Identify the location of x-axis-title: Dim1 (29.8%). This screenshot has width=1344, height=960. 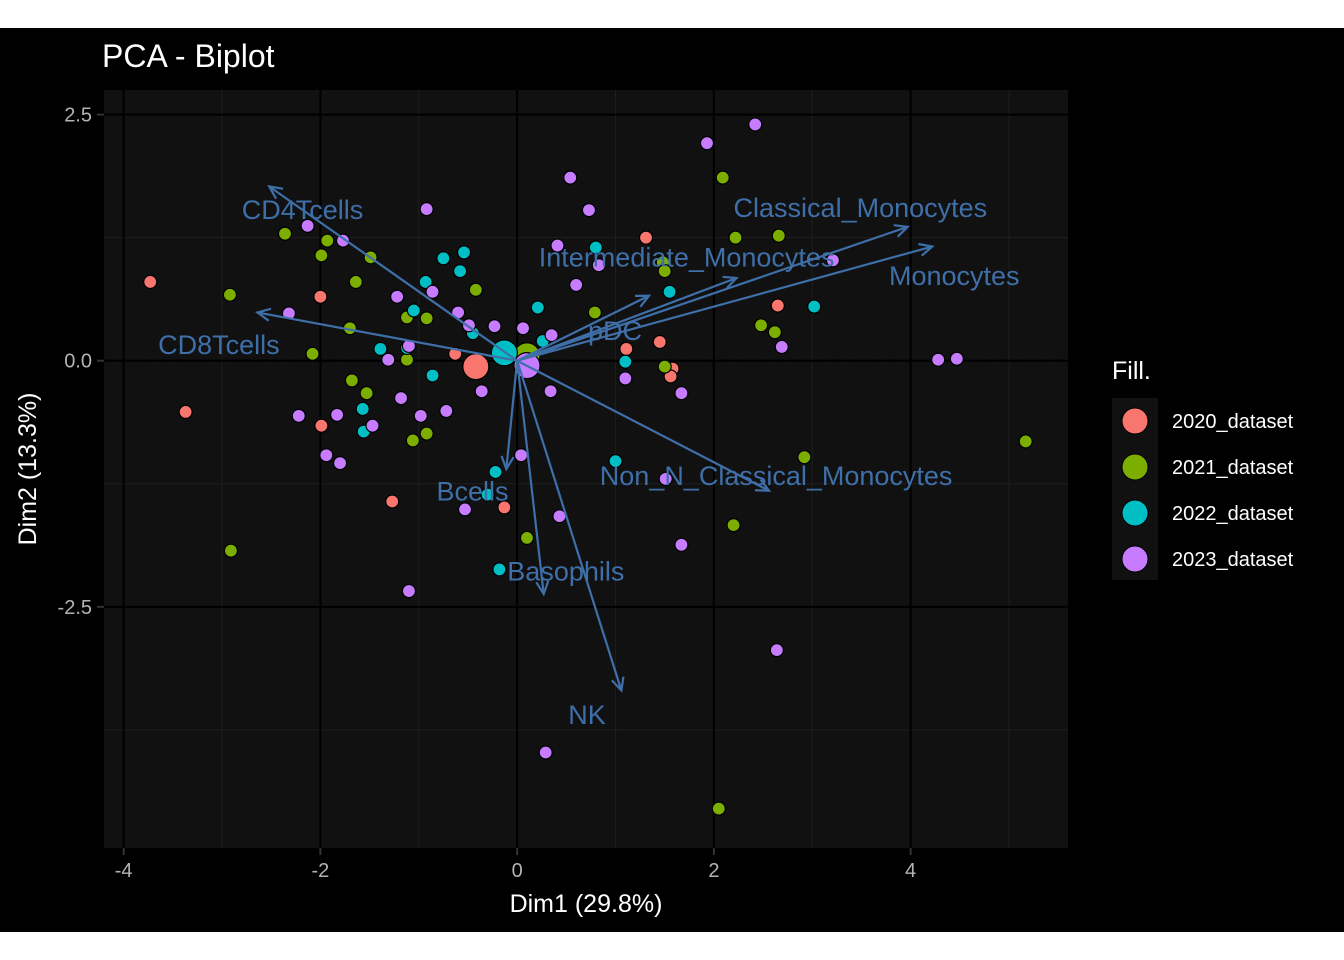
(586, 904).